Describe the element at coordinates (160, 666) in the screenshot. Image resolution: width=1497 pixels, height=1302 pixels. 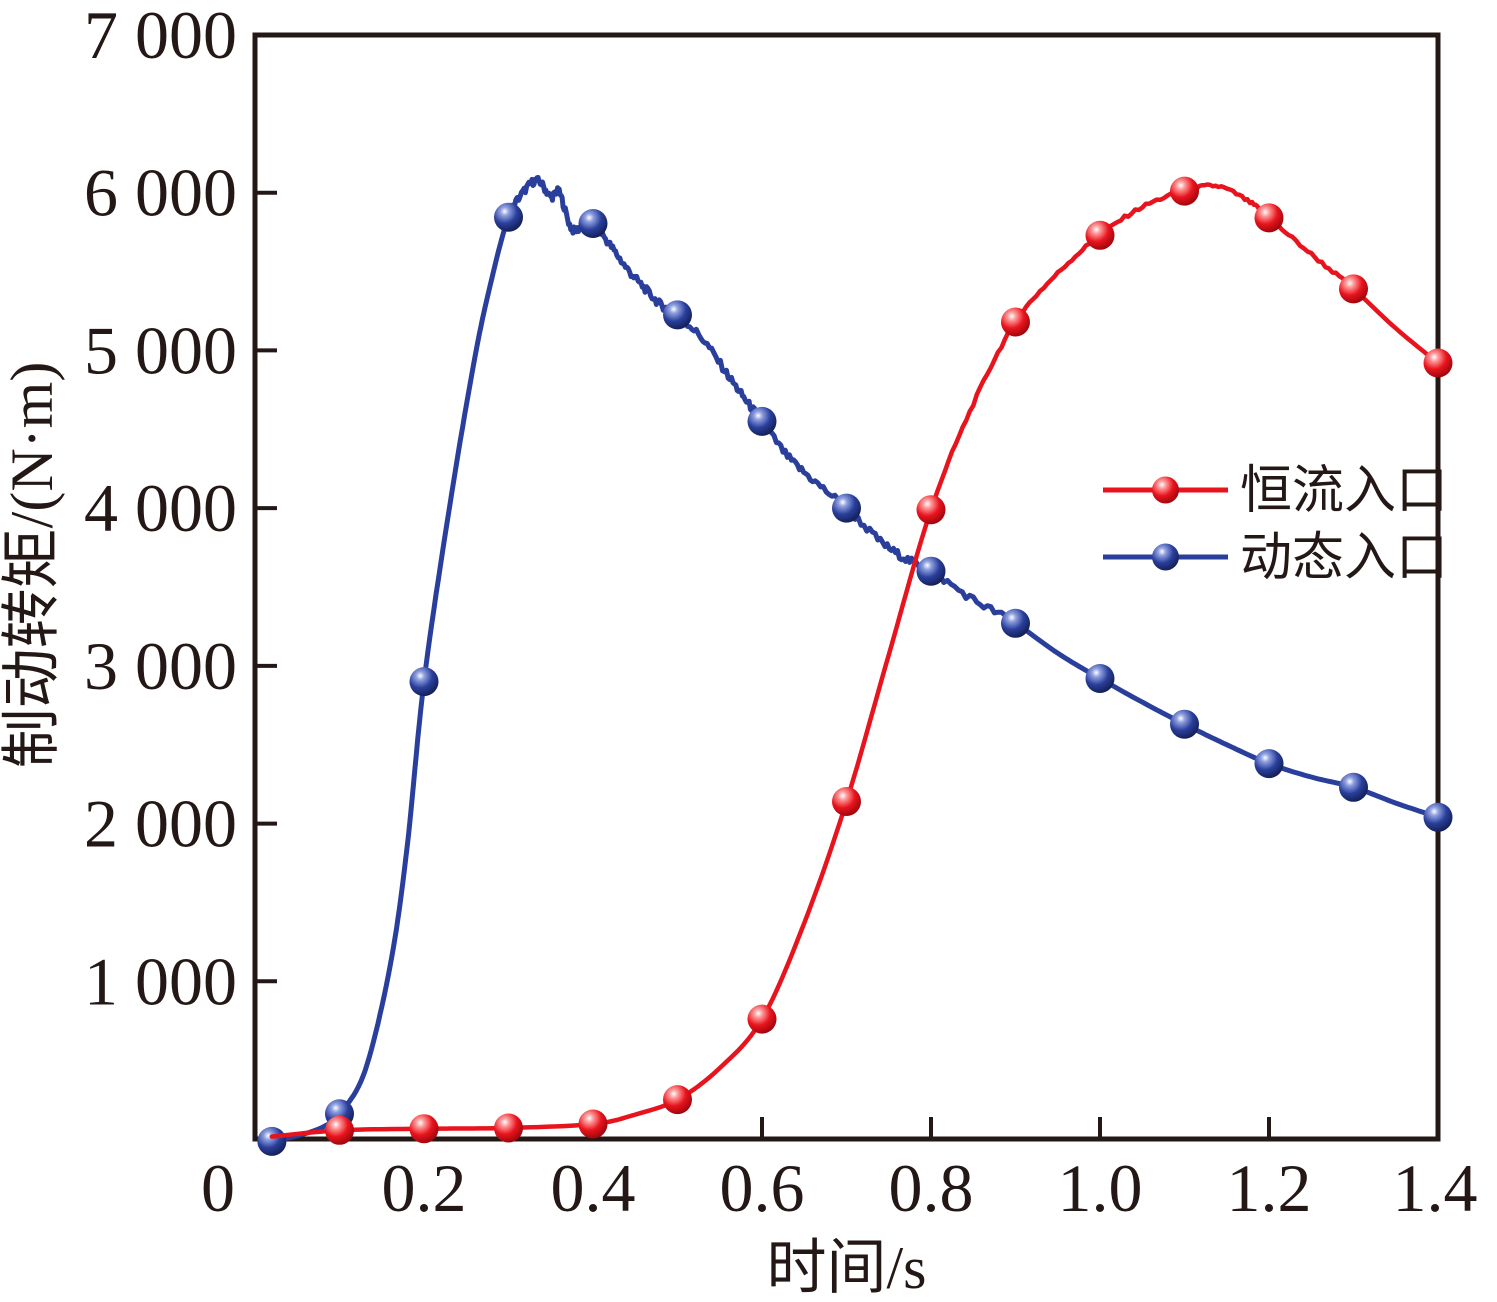
I see `y-tick-label: 3 000` at that location.